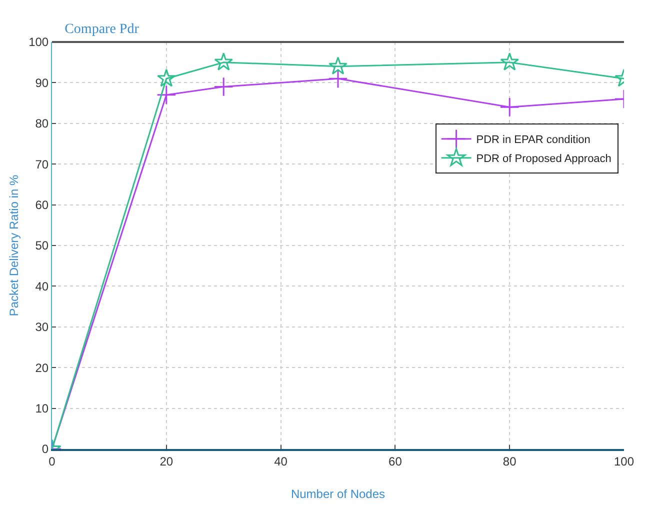 The height and width of the screenshot is (519, 646). What do you see at coordinates (42, 245) in the screenshot?
I see `y-tick-label: 50` at bounding box center [42, 245].